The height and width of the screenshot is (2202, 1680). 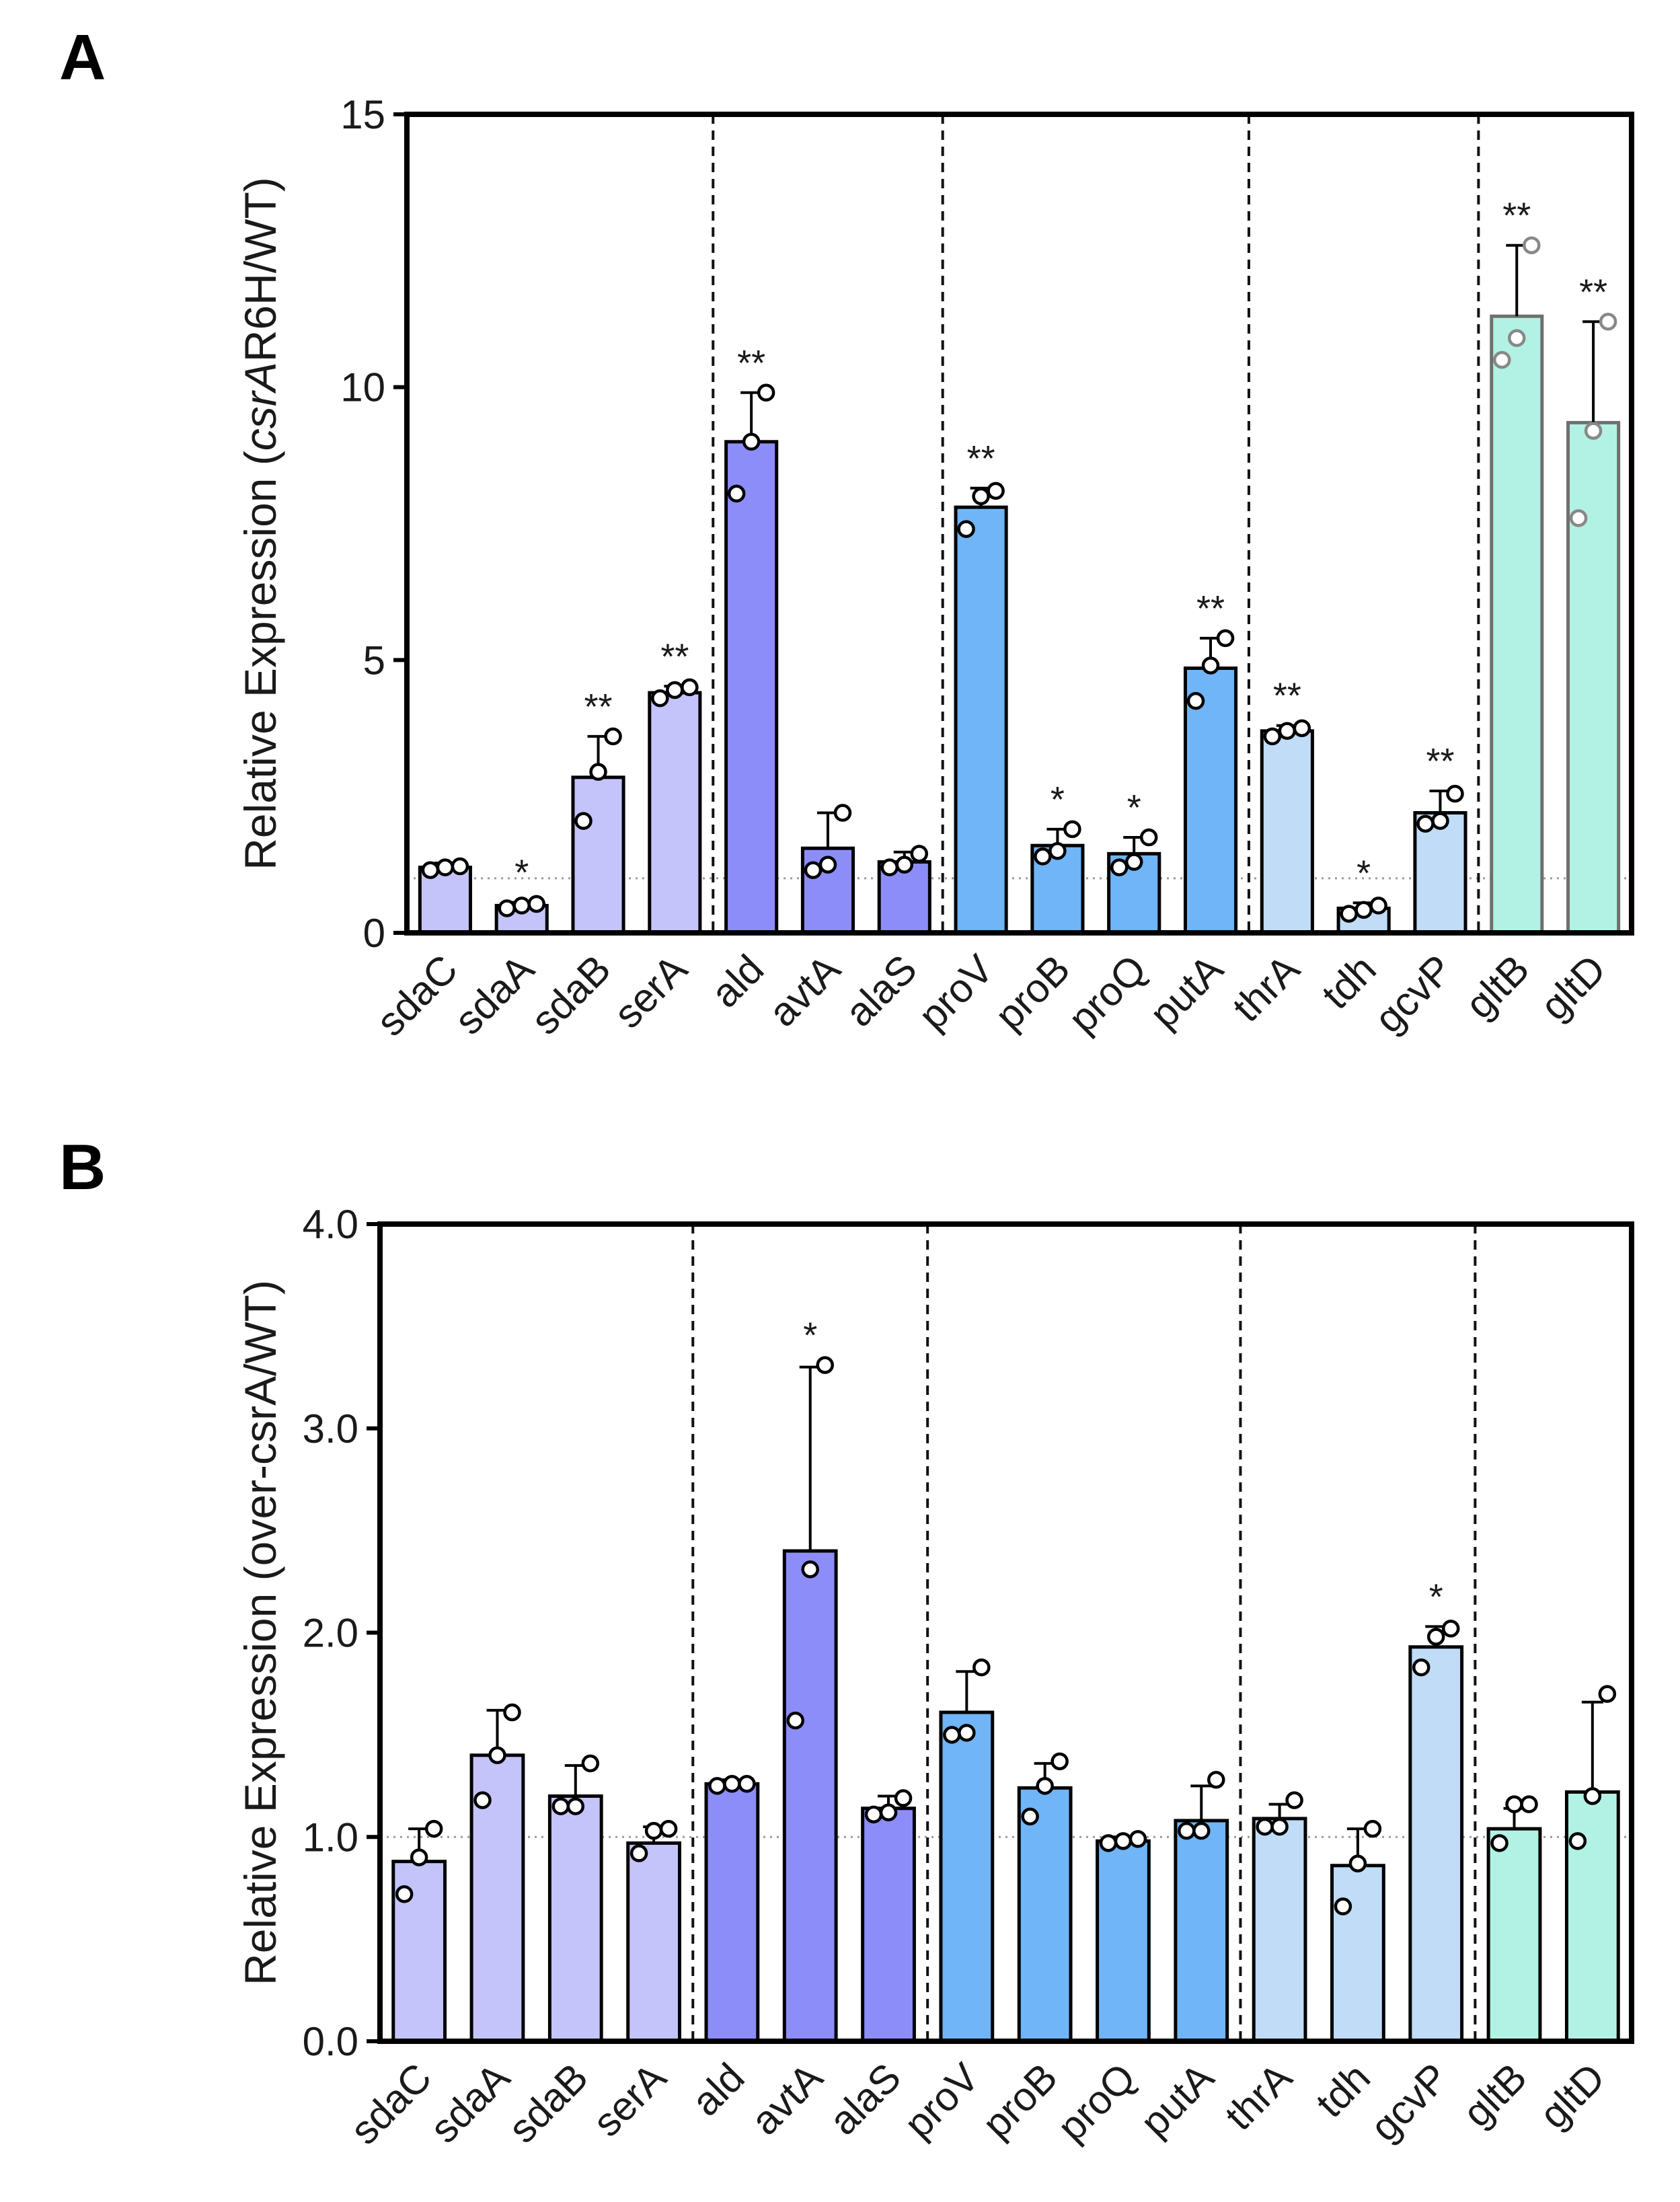 What do you see at coordinates (1436, 1597) in the screenshot?
I see `significance-gcvP: *` at bounding box center [1436, 1597].